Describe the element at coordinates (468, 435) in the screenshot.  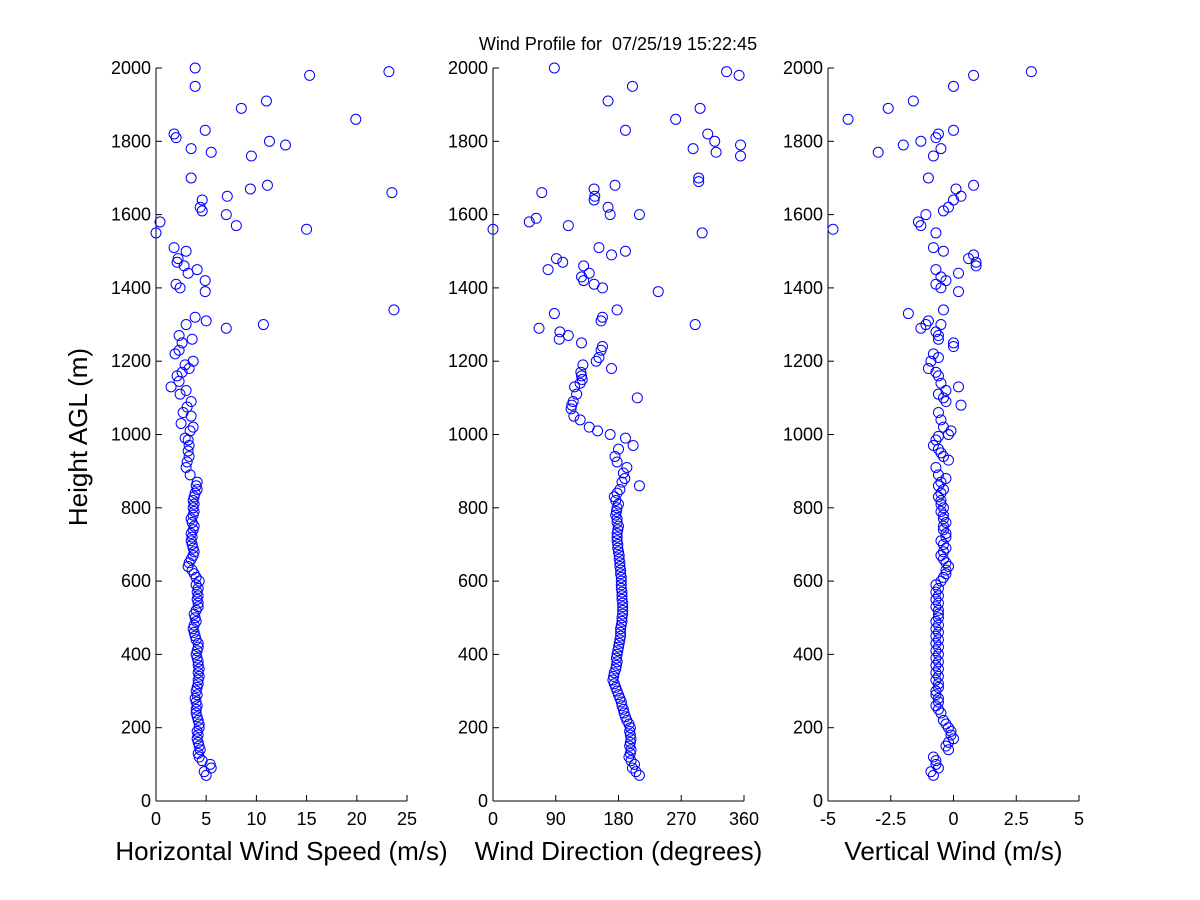
I see `wind-direction-y-tick-label: 1000` at that location.